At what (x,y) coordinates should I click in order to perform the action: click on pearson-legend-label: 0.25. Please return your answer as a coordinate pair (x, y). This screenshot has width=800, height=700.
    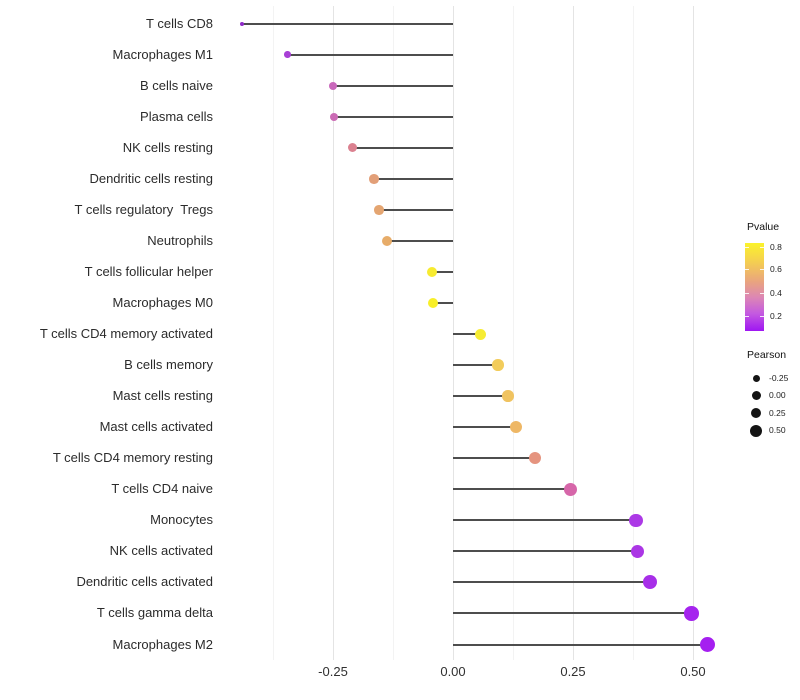
    Looking at the image, I should click on (777, 412).